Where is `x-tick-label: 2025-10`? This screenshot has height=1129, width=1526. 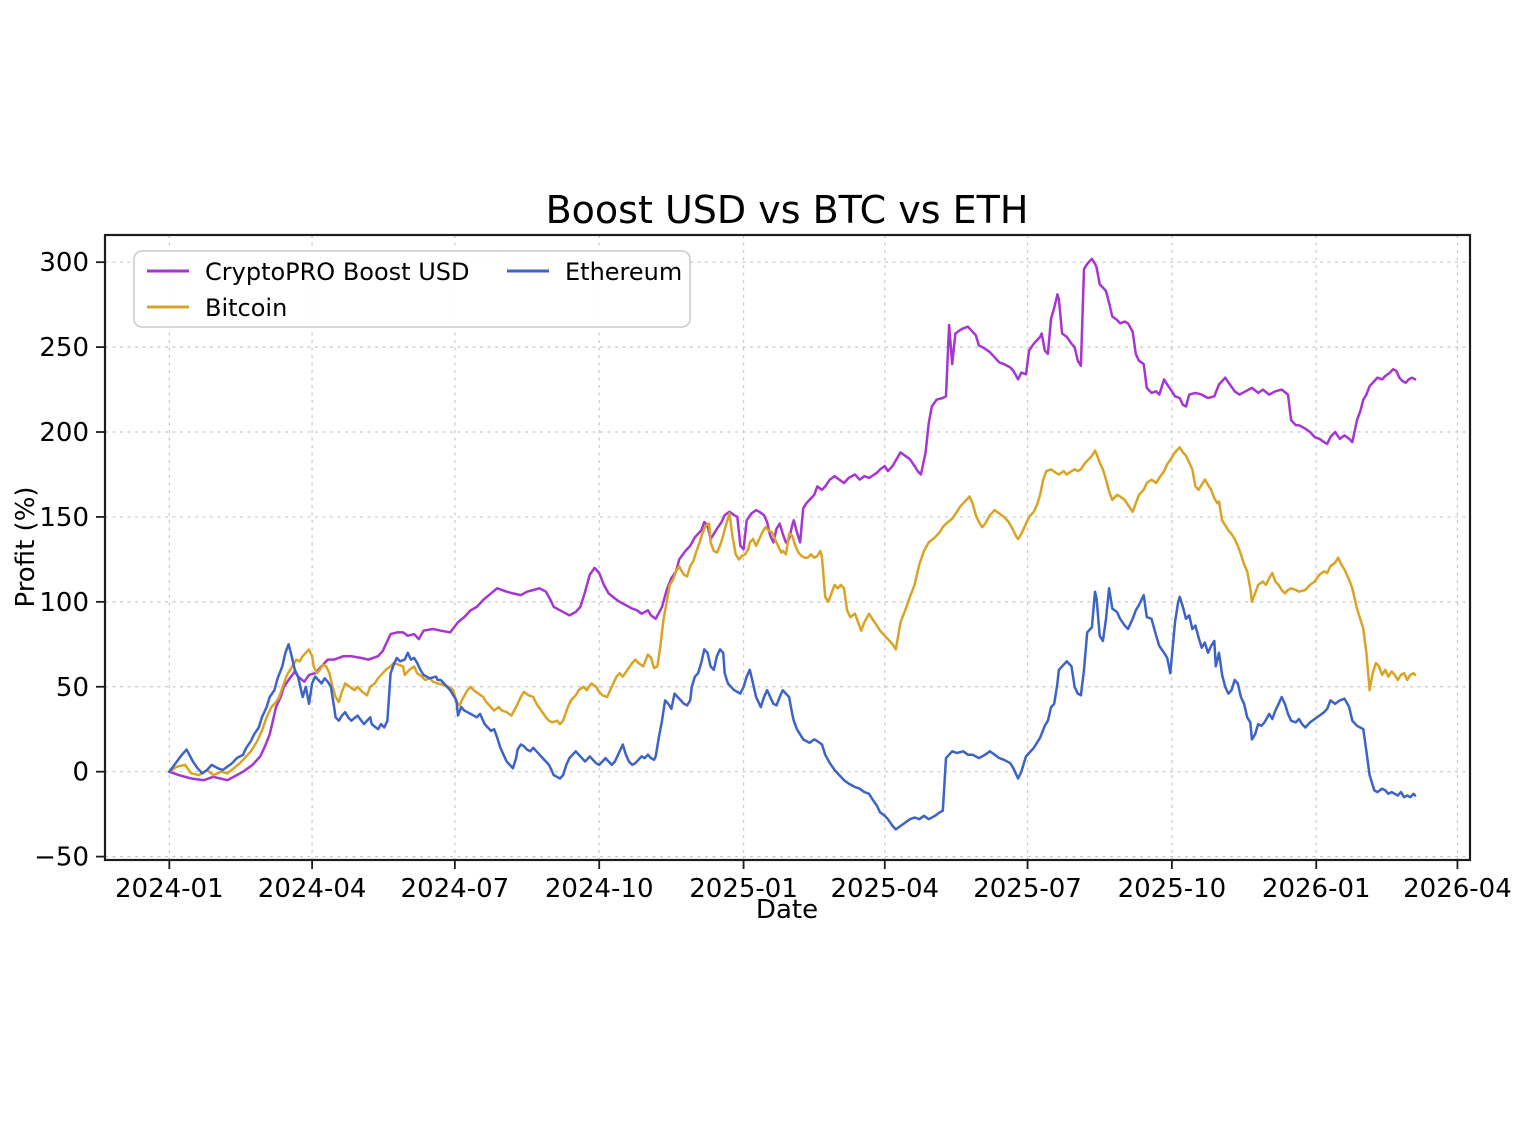
x-tick-label: 2025-10 is located at coordinates (1172, 889).